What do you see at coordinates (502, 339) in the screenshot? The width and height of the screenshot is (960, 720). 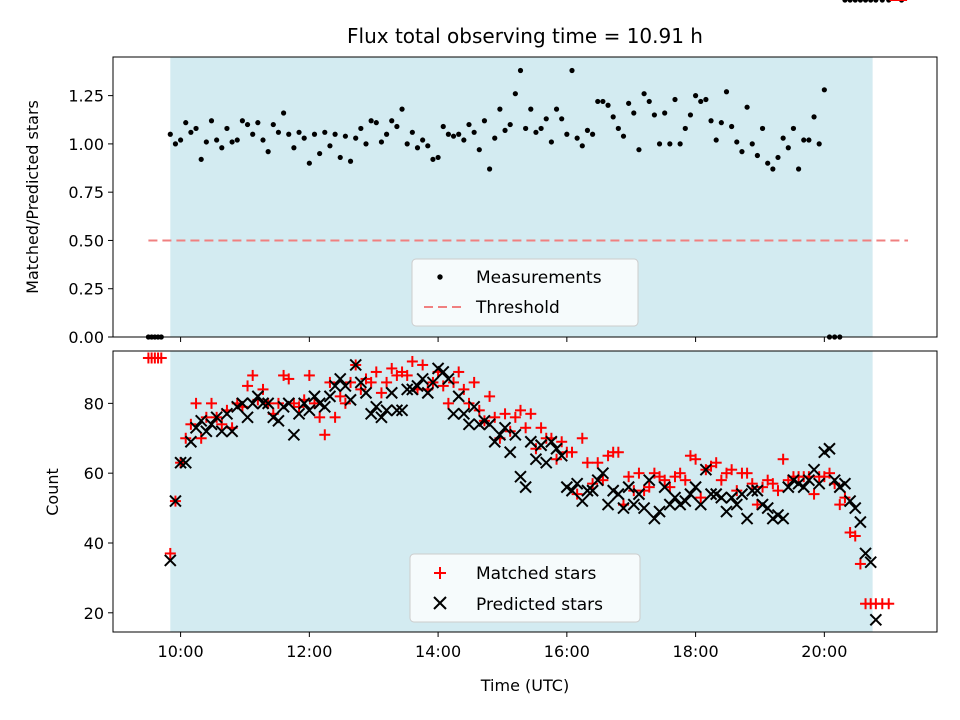 I see `ratio-x-ticks` at bounding box center [502, 339].